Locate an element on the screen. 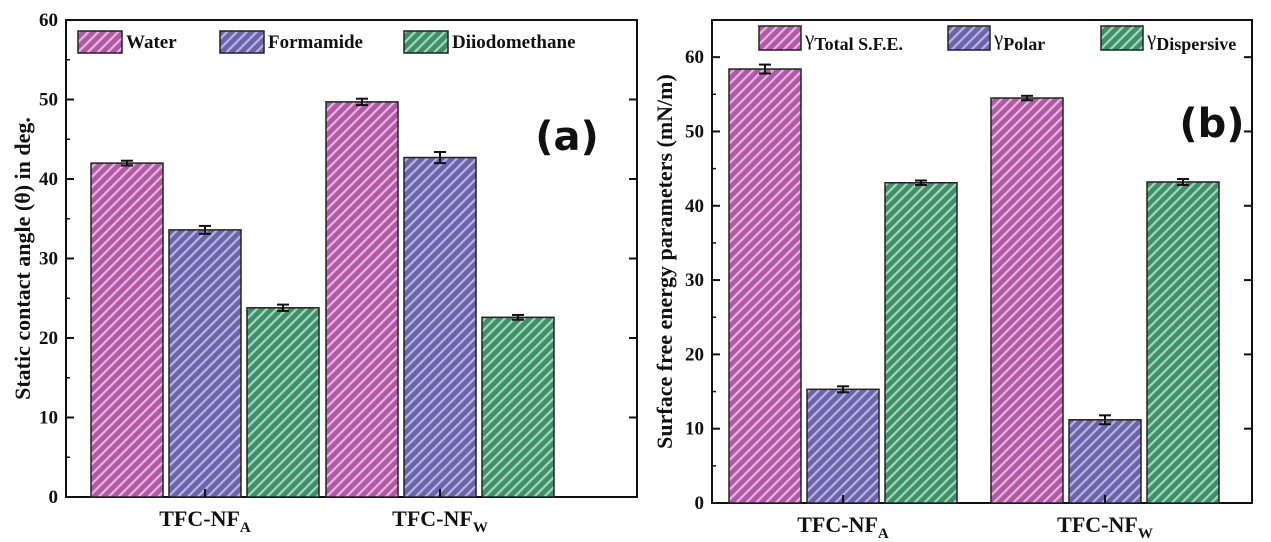 This screenshot has width=1271, height=542. panel-label: (a) is located at coordinates (567, 137).